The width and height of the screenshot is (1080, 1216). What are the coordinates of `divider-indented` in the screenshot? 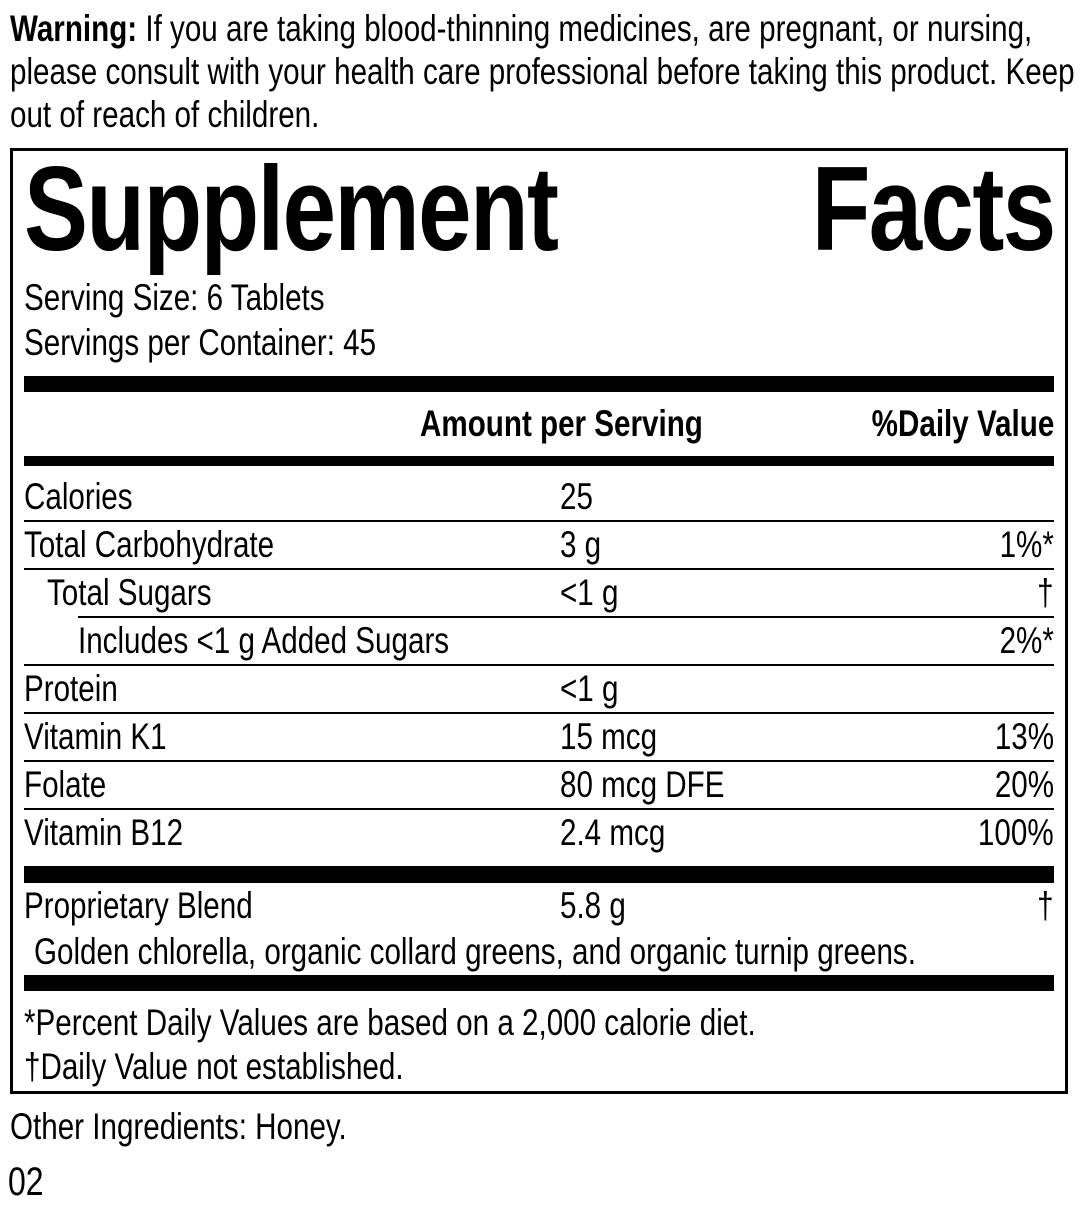 It's located at (566, 617).